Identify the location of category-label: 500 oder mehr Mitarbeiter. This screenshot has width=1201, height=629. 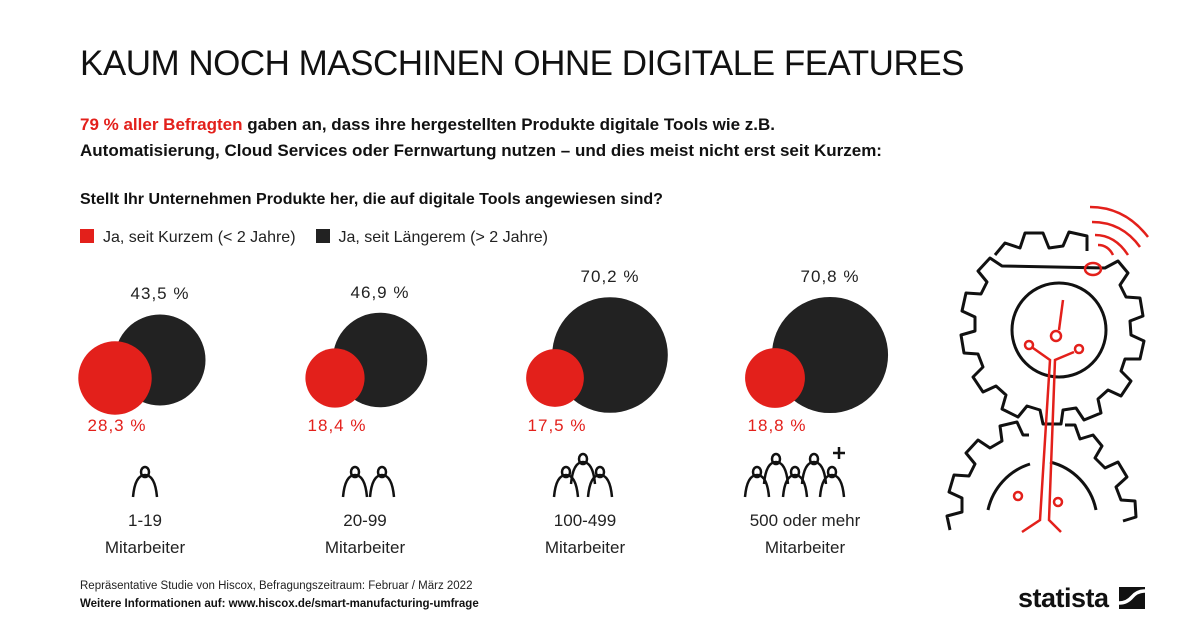
(805, 534).